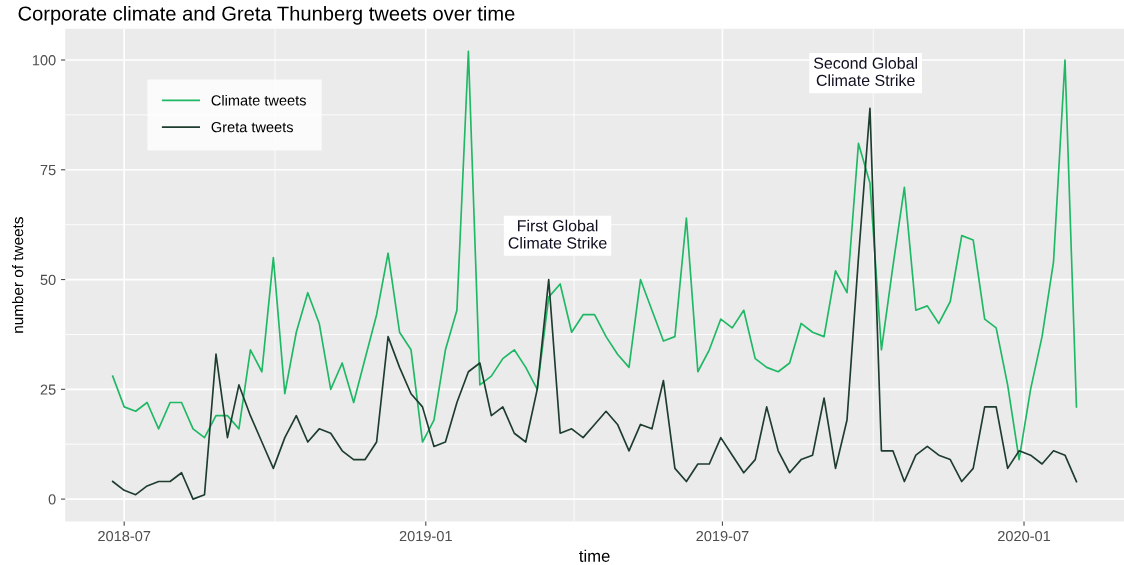  What do you see at coordinates (52, 499) in the screenshot?
I see `y-tick-label: 0` at bounding box center [52, 499].